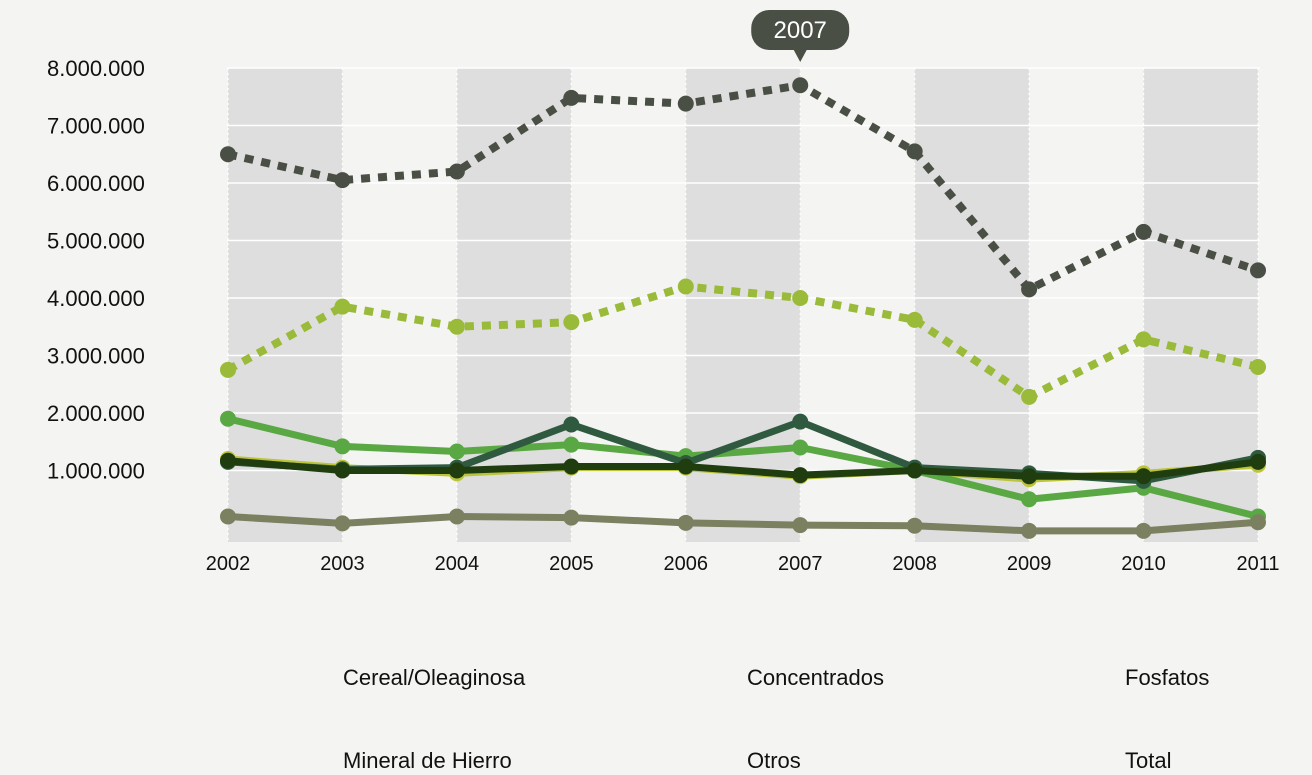 The height and width of the screenshot is (775, 1312). I want to click on x-axis: 2002 2003 2004 2005 2006 2007 2008 2009 2010 2011, so click(743, 564).